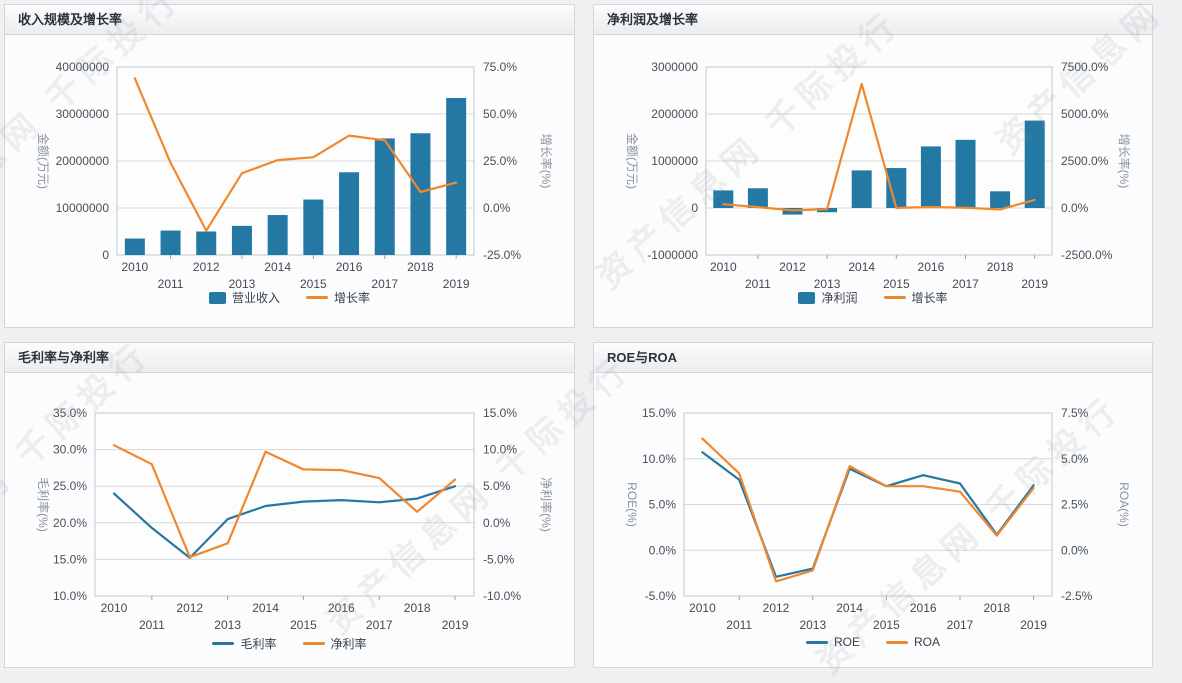 The width and height of the screenshot is (1182, 683). What do you see at coordinates (1124, 504) in the screenshot?
I see `svg-text: ROA(%)` at bounding box center [1124, 504].